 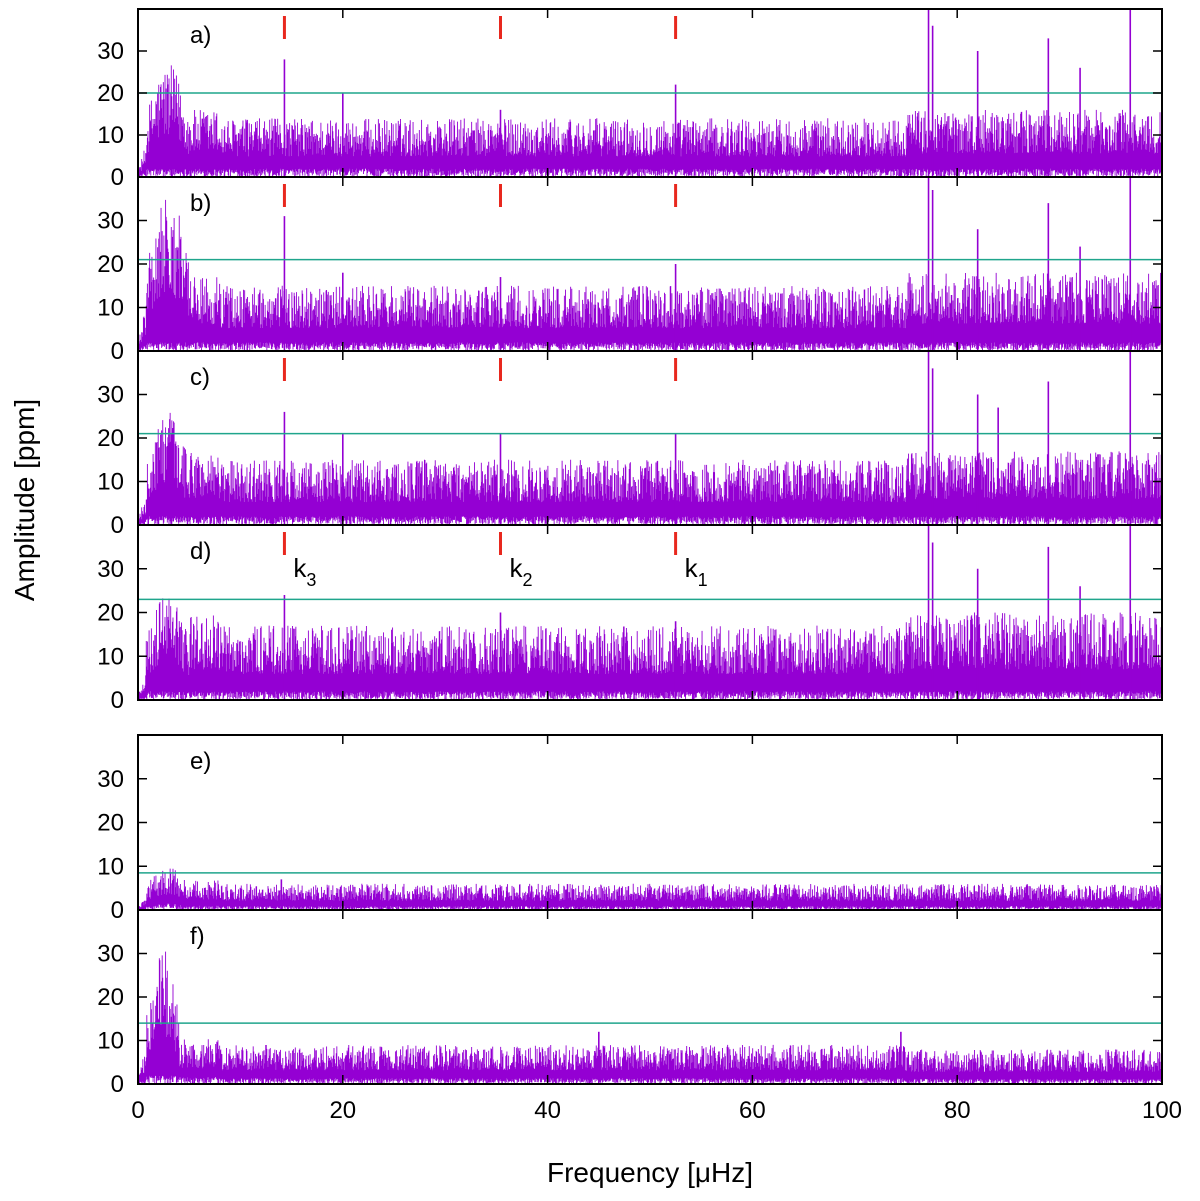 I want to click on panel-b: 0 10 20 30 b), so click(x=630, y=270).